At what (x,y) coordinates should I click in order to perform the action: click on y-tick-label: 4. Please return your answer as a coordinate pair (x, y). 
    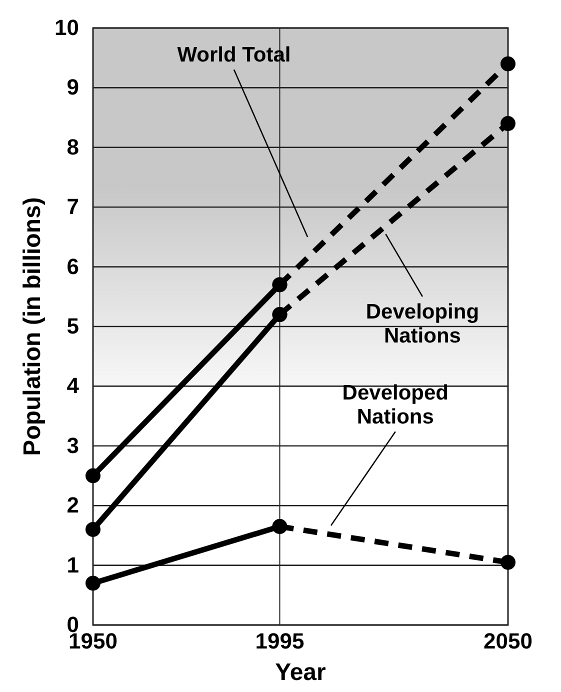
    Looking at the image, I should click on (73, 385).